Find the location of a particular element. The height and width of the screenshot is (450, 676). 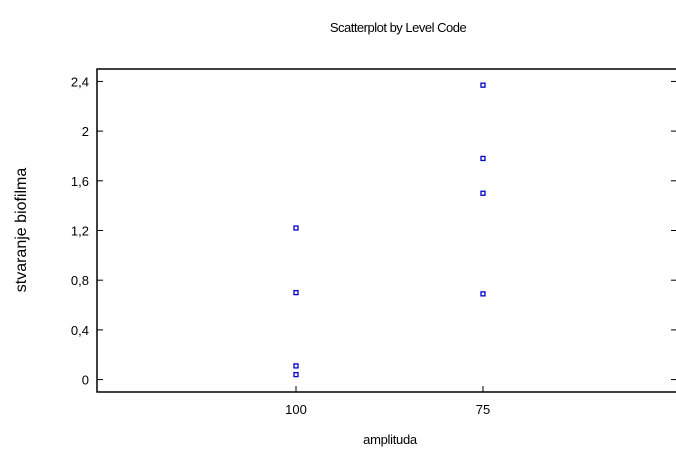

y-tick-label: 2,4 is located at coordinates (80, 81).